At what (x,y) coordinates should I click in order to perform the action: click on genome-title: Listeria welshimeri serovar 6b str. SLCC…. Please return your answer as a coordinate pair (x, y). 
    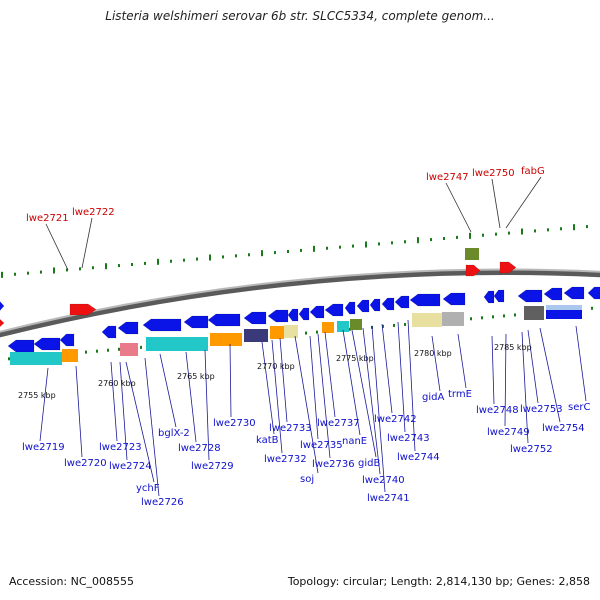
    Looking at the image, I should click on (300, 16).